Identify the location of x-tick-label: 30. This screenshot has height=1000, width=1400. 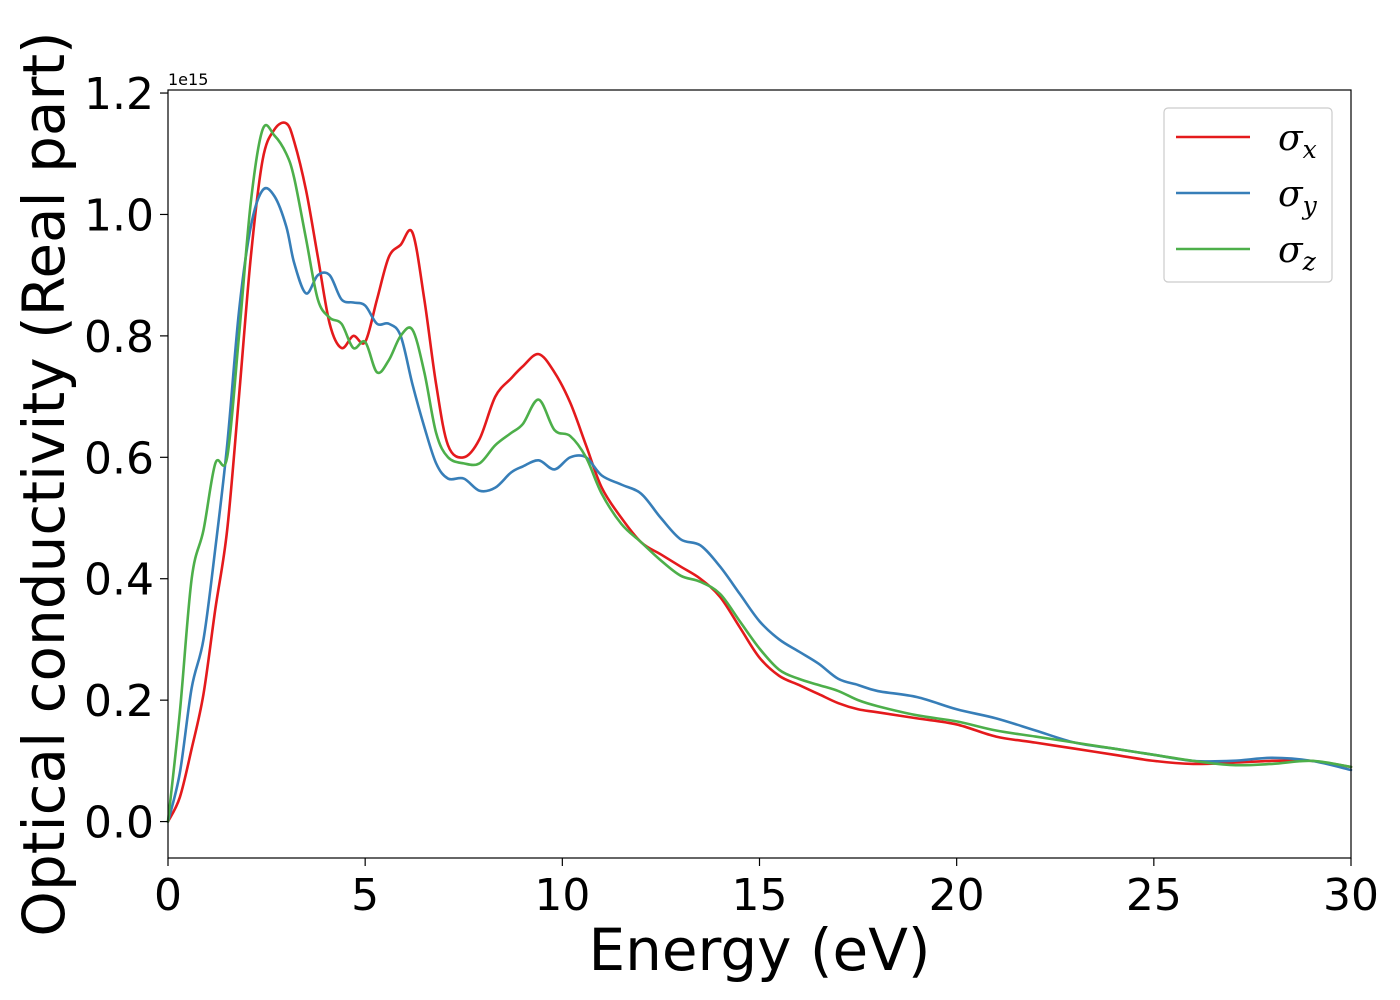
(1351, 895).